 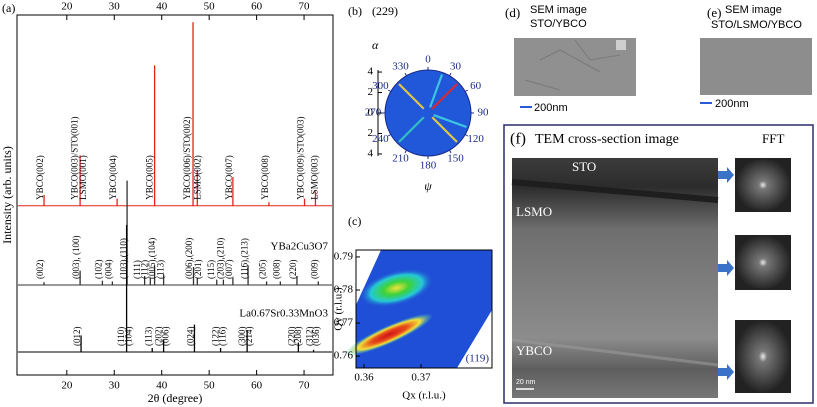 What do you see at coordinates (257, 386) in the screenshot?
I see `x-tick-label: 60` at bounding box center [257, 386].